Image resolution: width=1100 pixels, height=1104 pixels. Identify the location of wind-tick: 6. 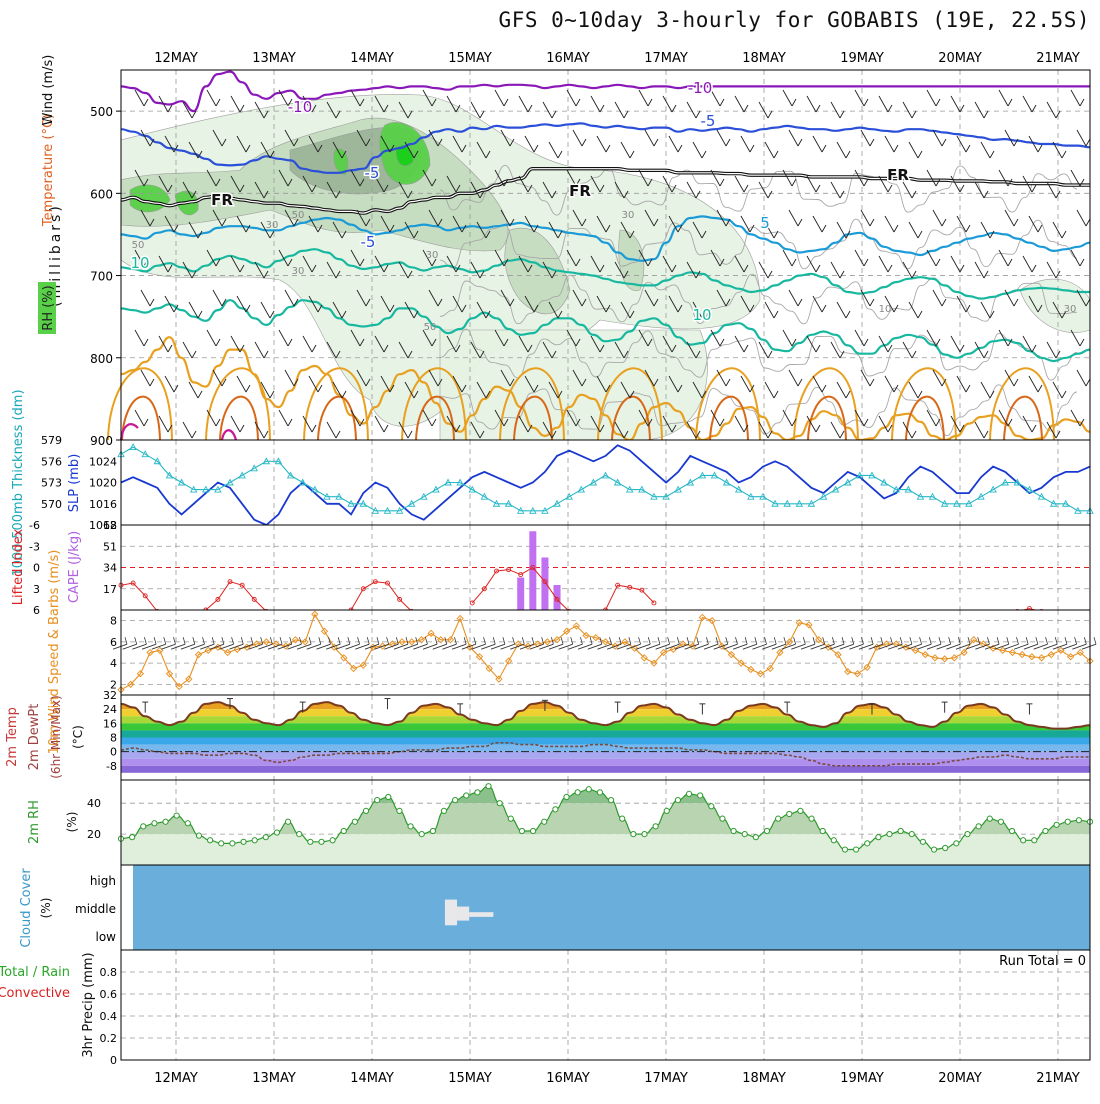
(113, 642).